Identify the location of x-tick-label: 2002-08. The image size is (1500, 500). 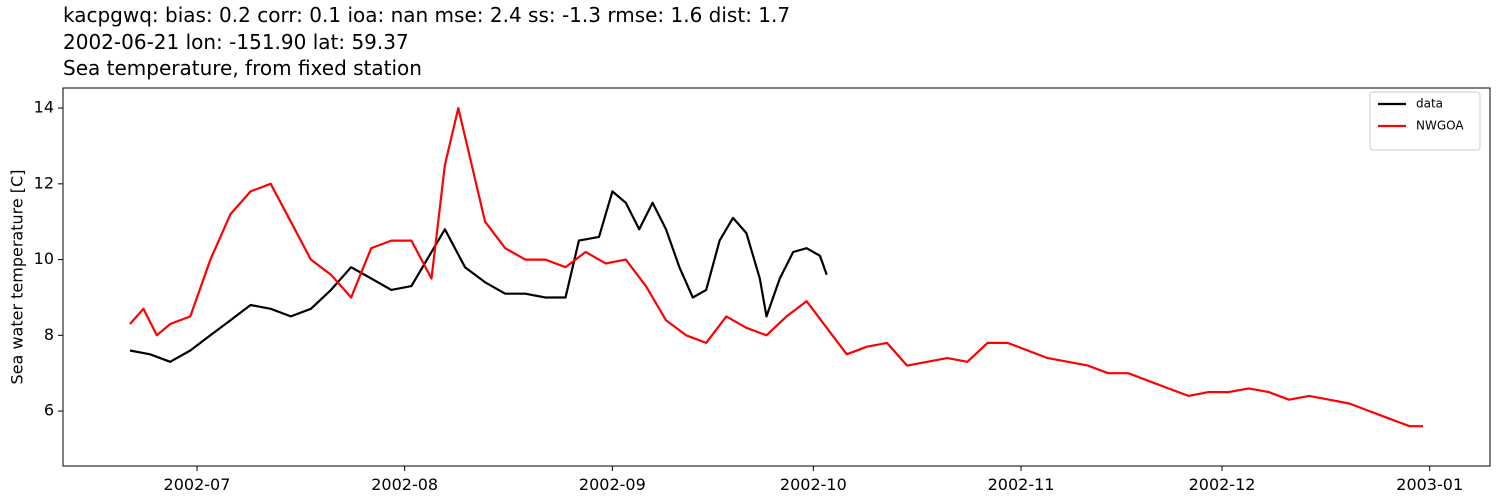
(404, 484).